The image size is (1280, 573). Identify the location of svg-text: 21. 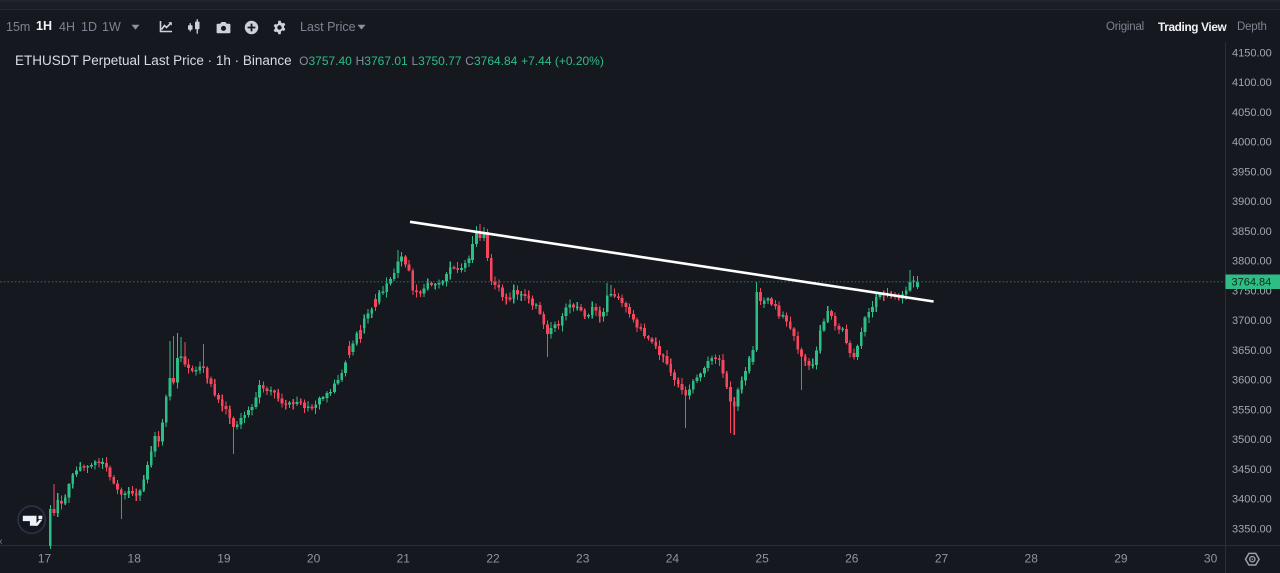
(404, 559).